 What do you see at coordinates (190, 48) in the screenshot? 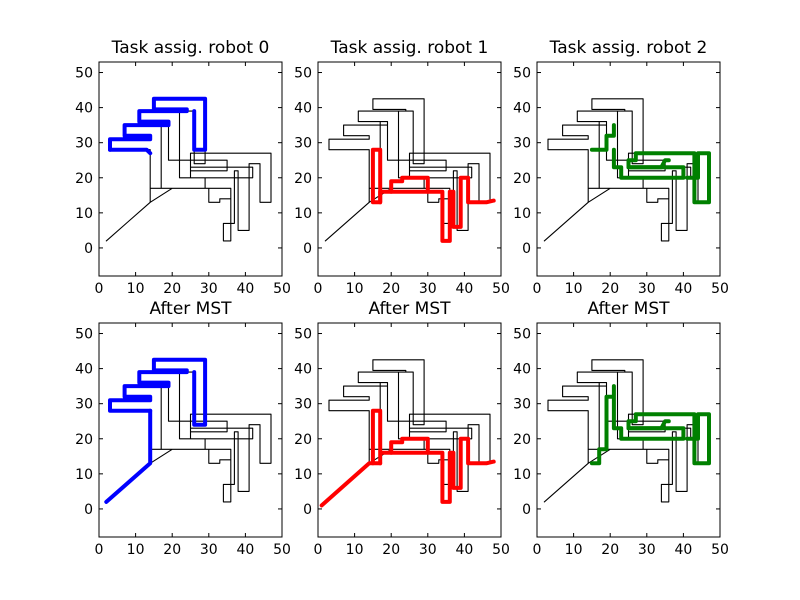
I see `subplot-title: Task assig. robot 0` at bounding box center [190, 48].